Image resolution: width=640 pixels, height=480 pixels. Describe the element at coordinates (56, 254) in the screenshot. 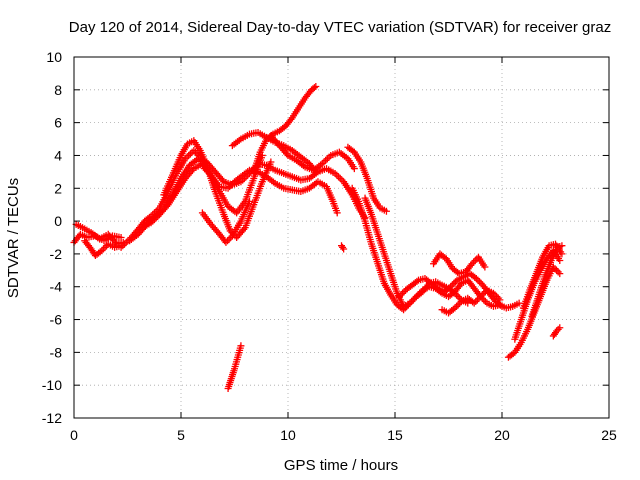

I see `y-tick-label: -2` at that location.